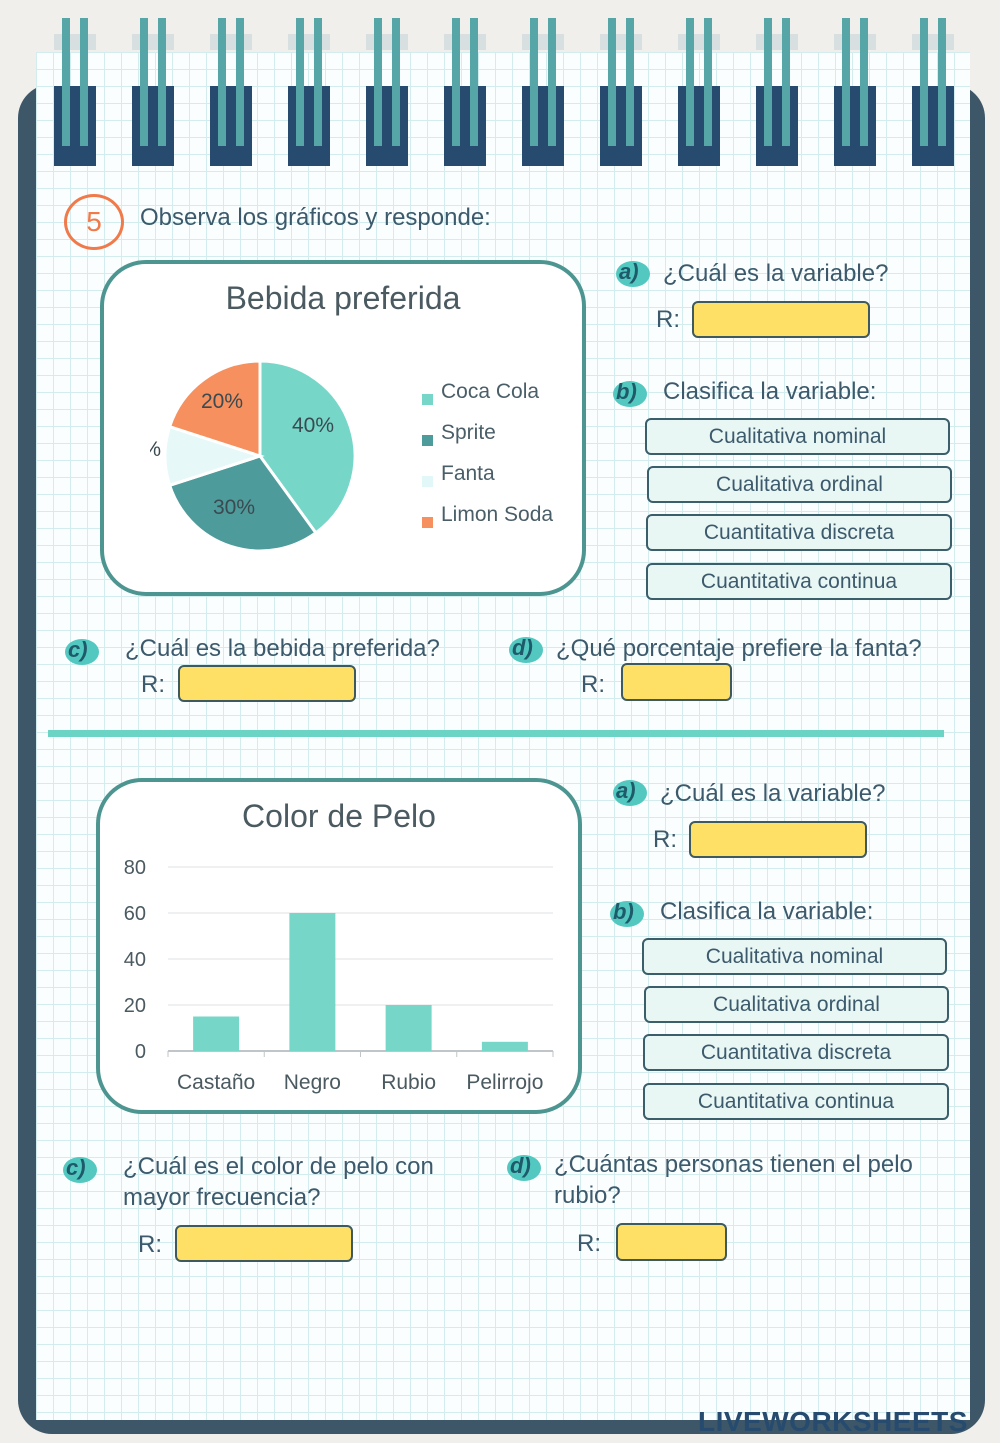  Describe the element at coordinates (504, 1046) in the screenshot. I see `bar-pelirrojo` at that location.